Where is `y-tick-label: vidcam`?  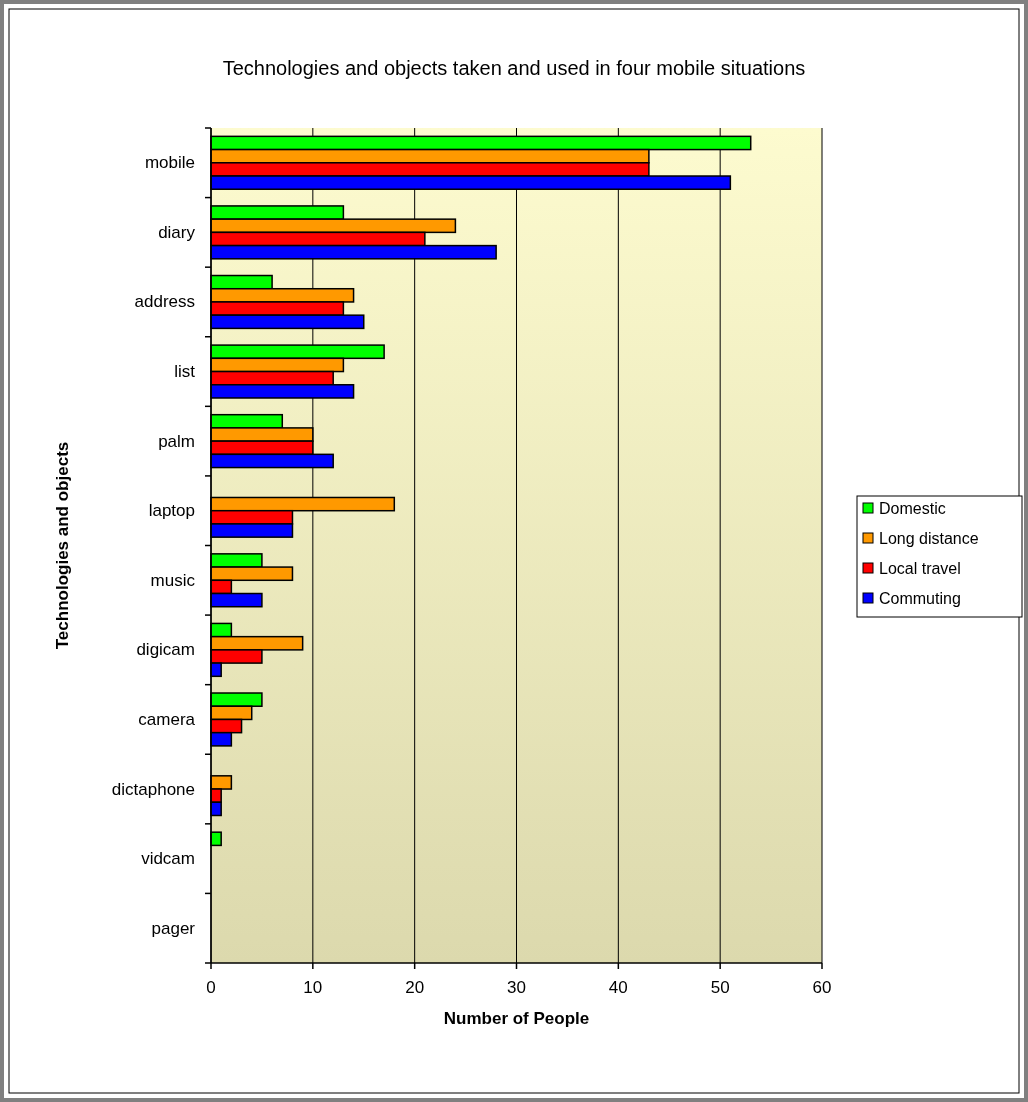 y-tick-label: vidcam is located at coordinates (168, 859).